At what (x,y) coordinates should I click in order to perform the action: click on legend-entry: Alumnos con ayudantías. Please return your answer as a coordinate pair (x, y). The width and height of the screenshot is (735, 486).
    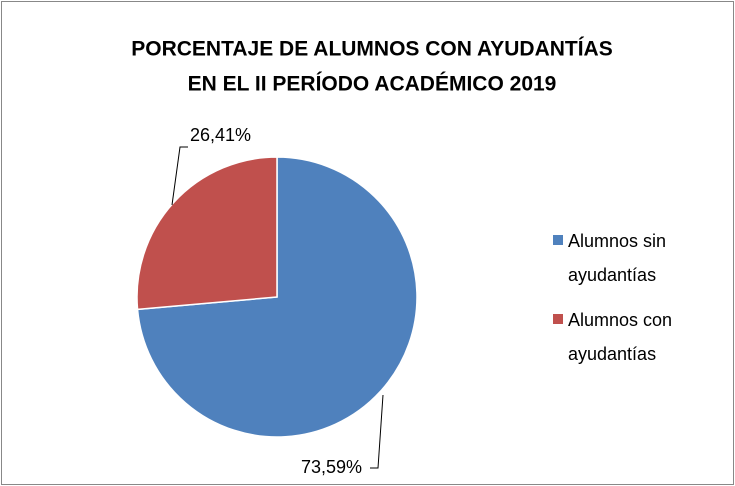
    Looking at the image, I should click on (623, 337).